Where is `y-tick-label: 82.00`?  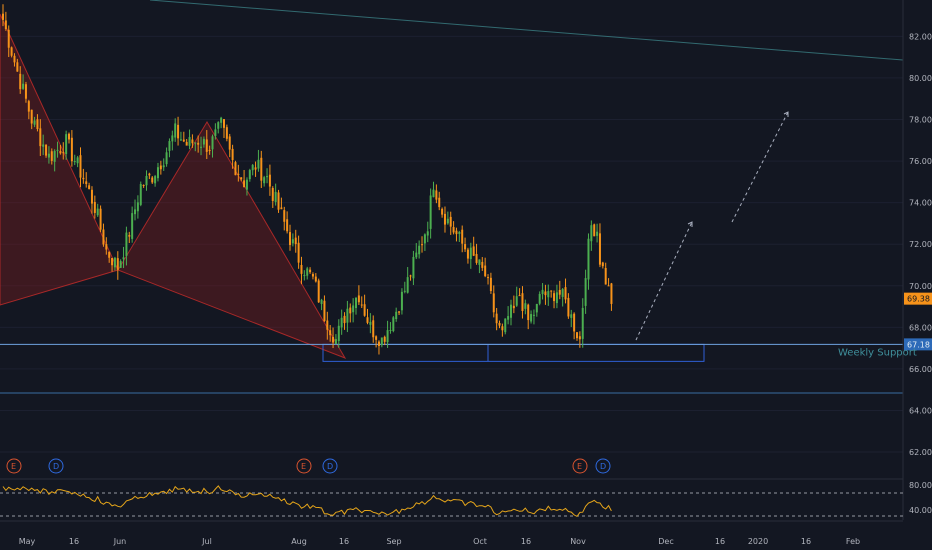
y-tick-label: 82.00 is located at coordinates (920, 36).